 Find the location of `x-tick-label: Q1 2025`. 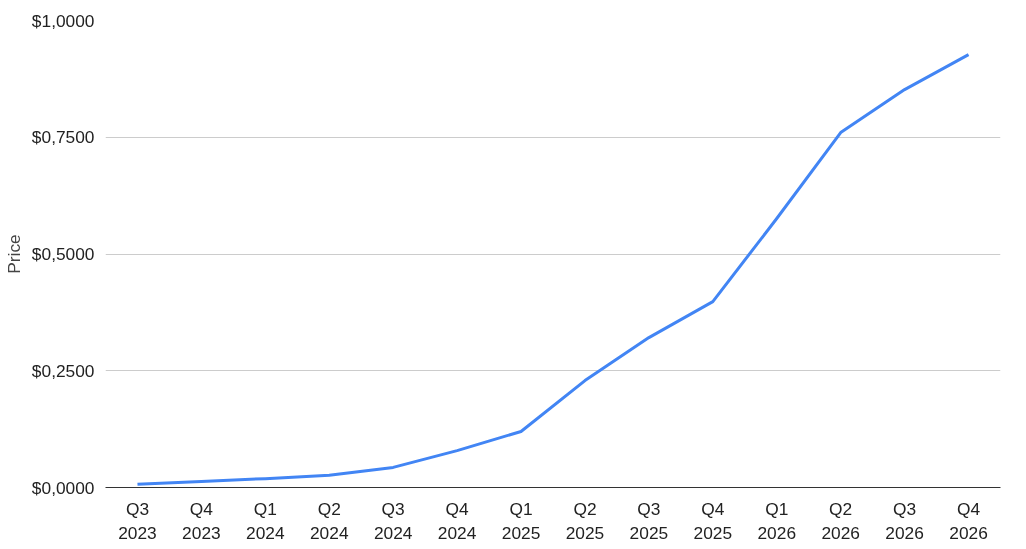

x-tick-label: Q1 2025 is located at coordinates (521, 520).